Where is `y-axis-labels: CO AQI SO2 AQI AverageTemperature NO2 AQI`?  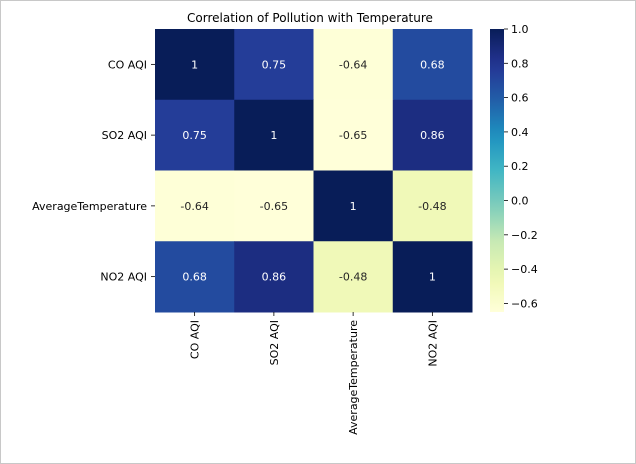
y-axis-labels: CO AQI SO2 AQI AverageTemperature NO2 AQI is located at coordinates (93, 171).